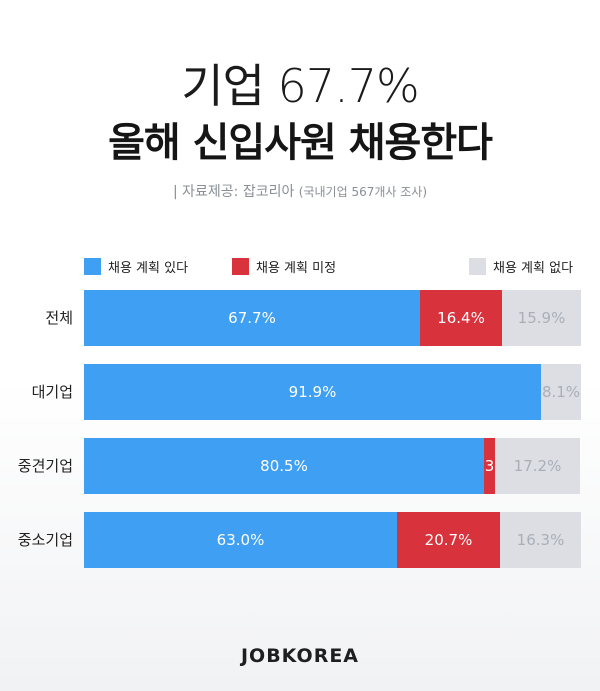 The image size is (600, 691). I want to click on legend-item-no: 채용 계획 없다, so click(521, 266).